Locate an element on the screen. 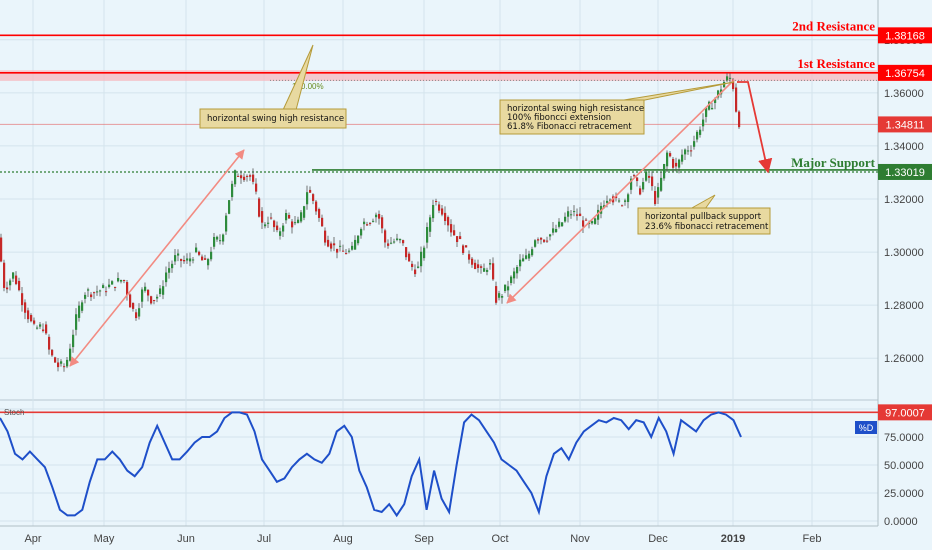  stoch-legend-badge: %D is located at coordinates (866, 427).